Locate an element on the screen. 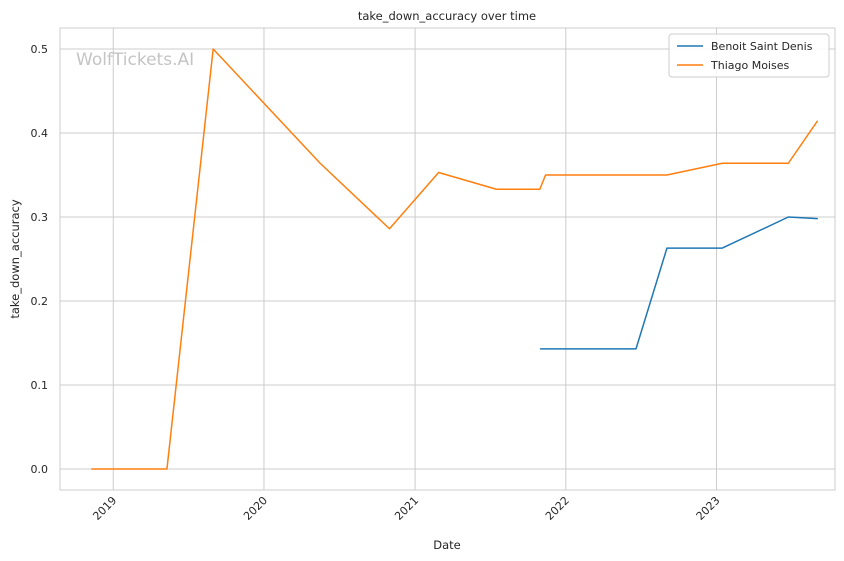 This screenshot has width=844, height=561. x-tick-label: 2019 is located at coordinates (104, 508).